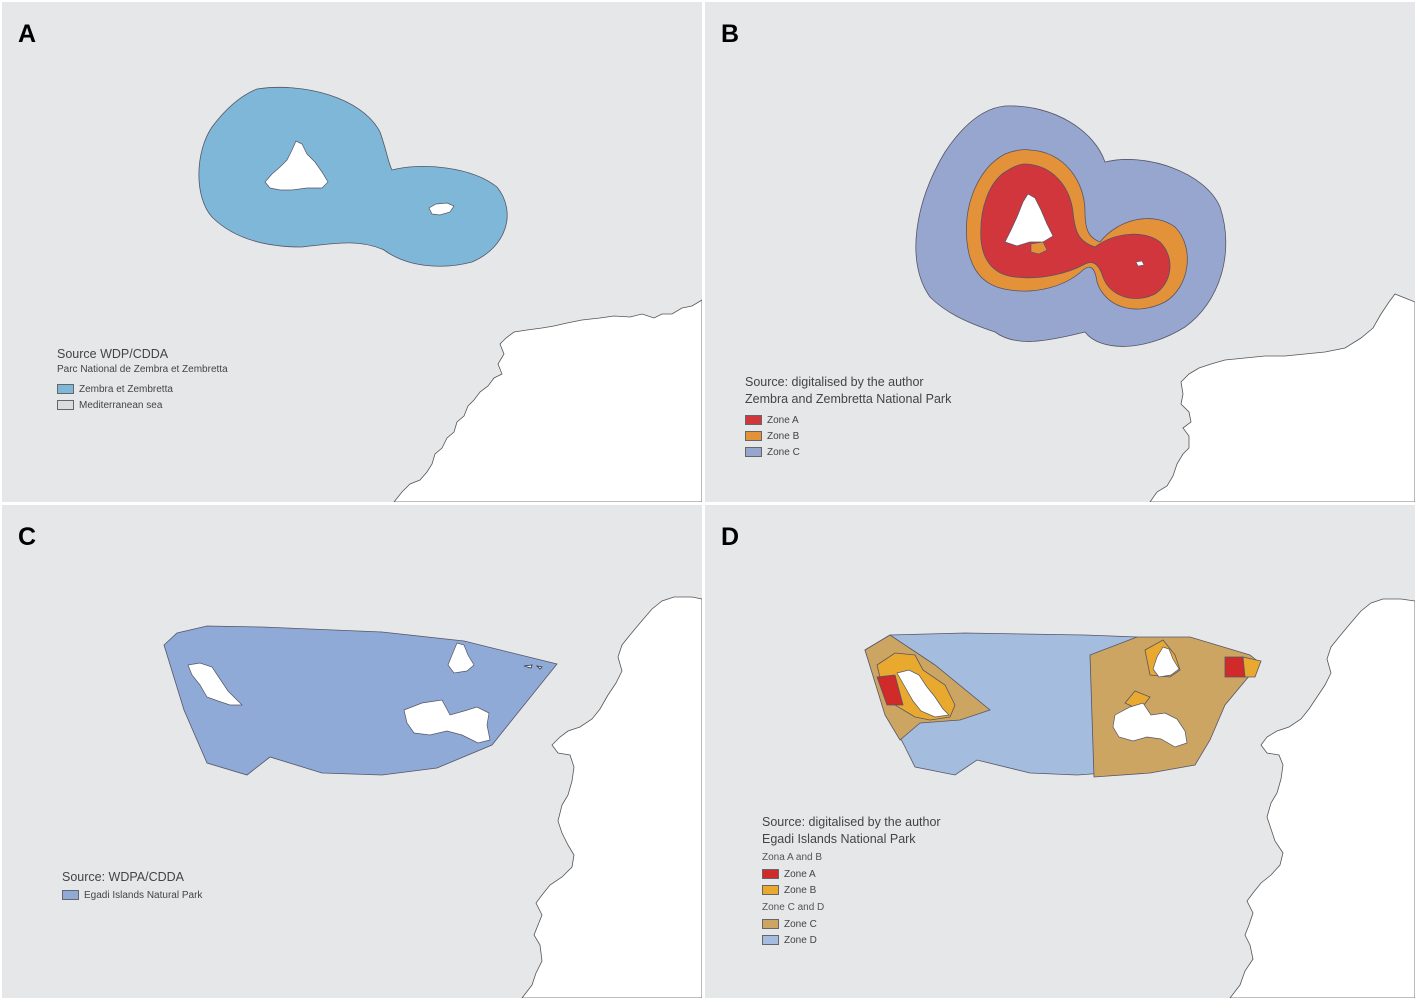 This screenshot has height=1000, width=1417. Describe the element at coordinates (730, 34) in the screenshot. I see `panel-label: B` at that location.